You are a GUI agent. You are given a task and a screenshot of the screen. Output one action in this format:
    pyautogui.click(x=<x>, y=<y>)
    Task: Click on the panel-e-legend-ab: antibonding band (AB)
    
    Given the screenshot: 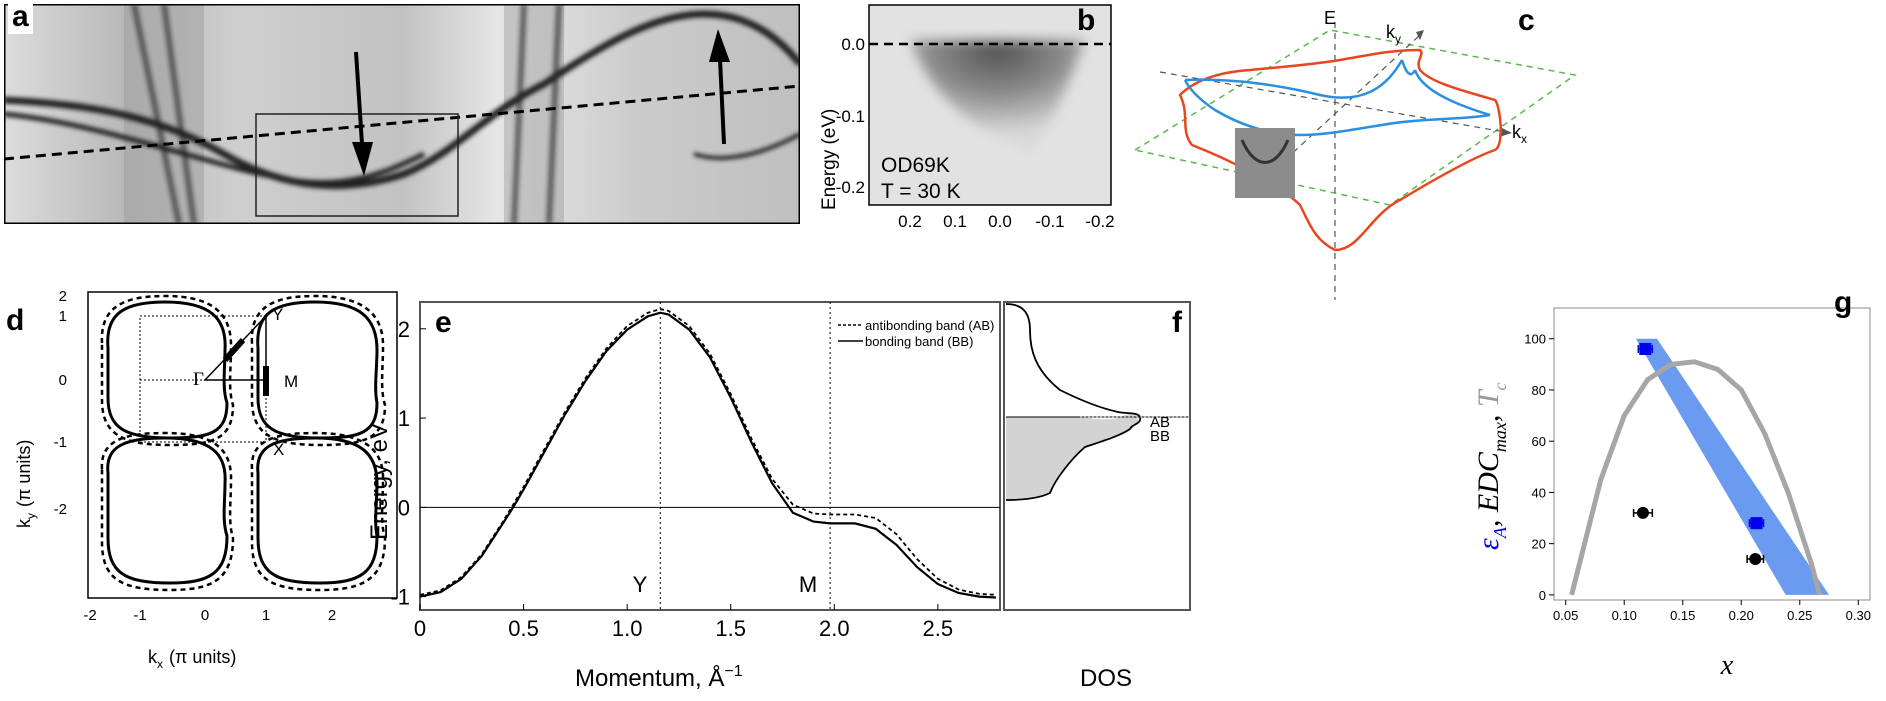 What is the action you would take?
    pyautogui.click(x=929, y=325)
    